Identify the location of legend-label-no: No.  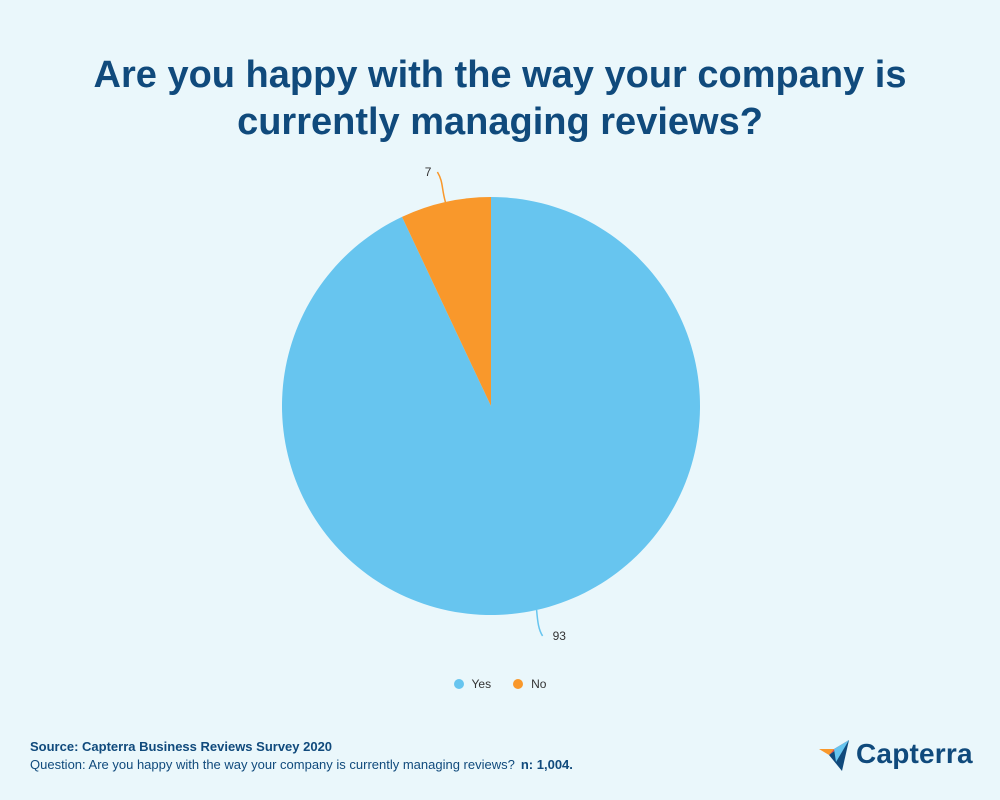
(539, 684).